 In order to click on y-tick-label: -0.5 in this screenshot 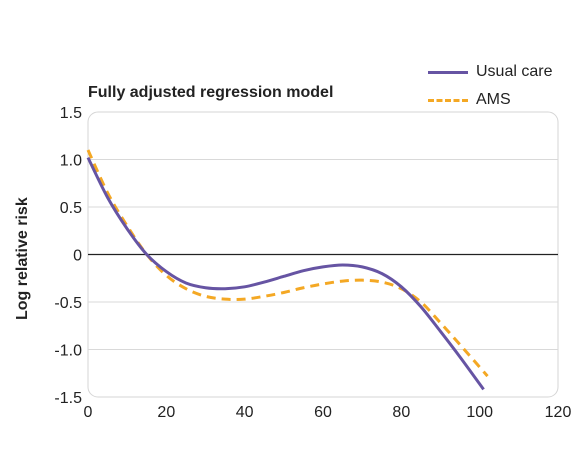, I will do `click(68, 303)`.